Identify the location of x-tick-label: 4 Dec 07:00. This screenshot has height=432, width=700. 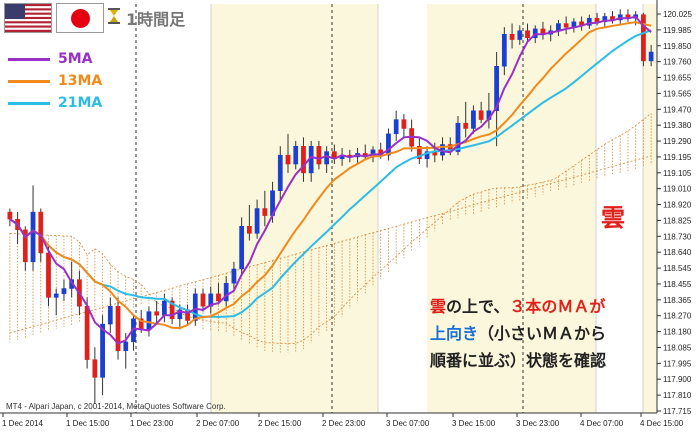
(602, 423).